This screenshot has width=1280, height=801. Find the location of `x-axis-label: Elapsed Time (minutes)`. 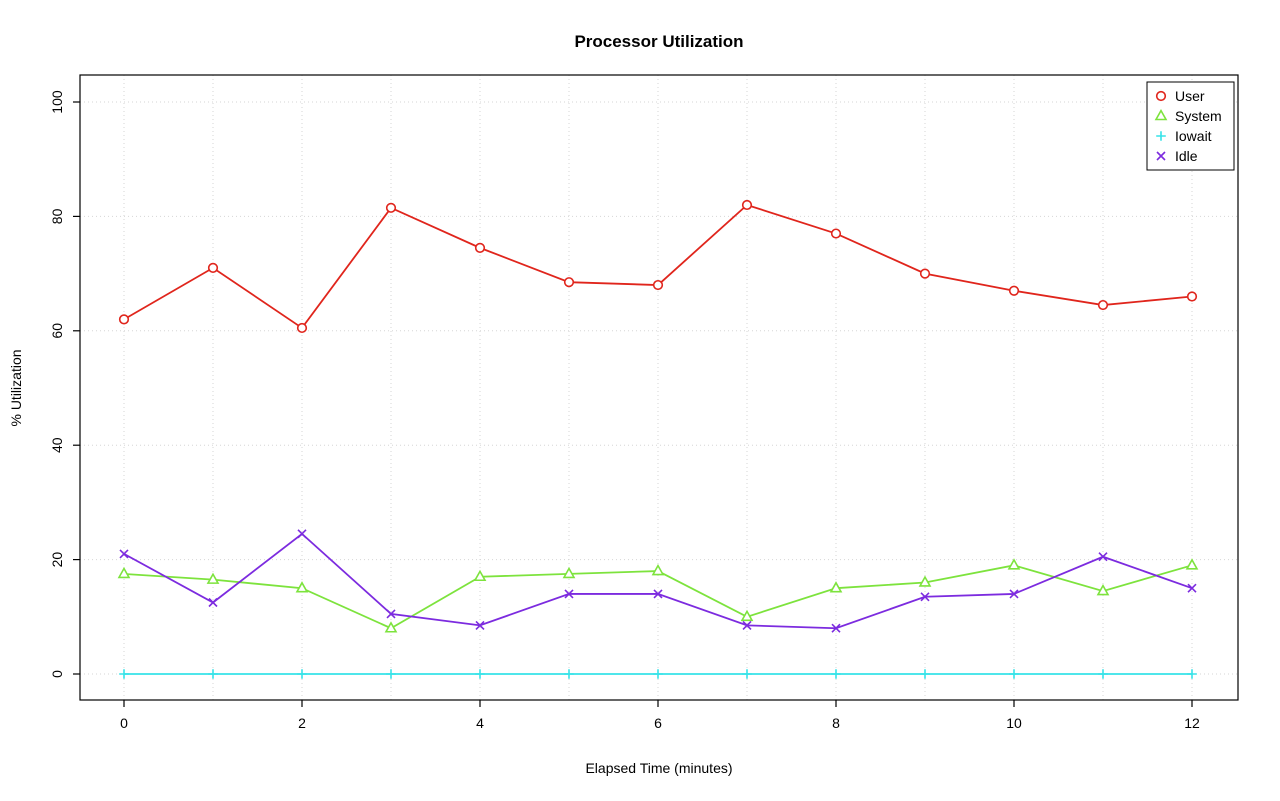

x-axis-label: Elapsed Time (minutes) is located at coordinates (659, 768).